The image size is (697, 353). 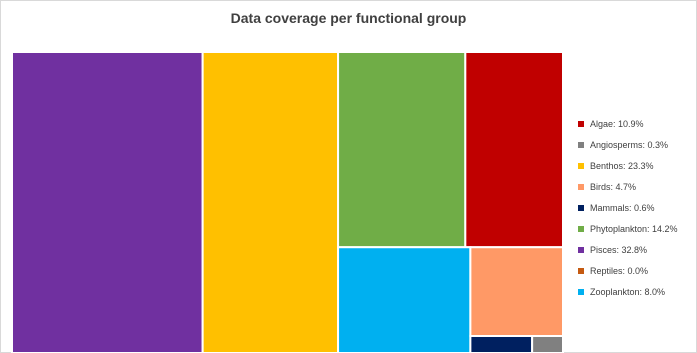 I want to click on legend-label: Benthos: 23.3%, so click(x=622, y=166).